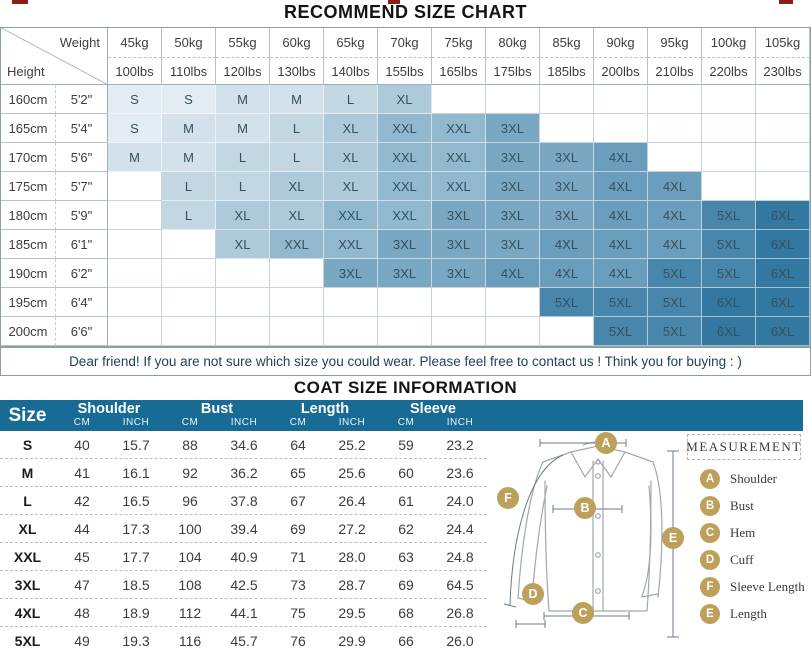 This screenshot has height=652, width=811. What do you see at coordinates (406, 556) in the screenshot?
I see `coat-value: 63` at bounding box center [406, 556].